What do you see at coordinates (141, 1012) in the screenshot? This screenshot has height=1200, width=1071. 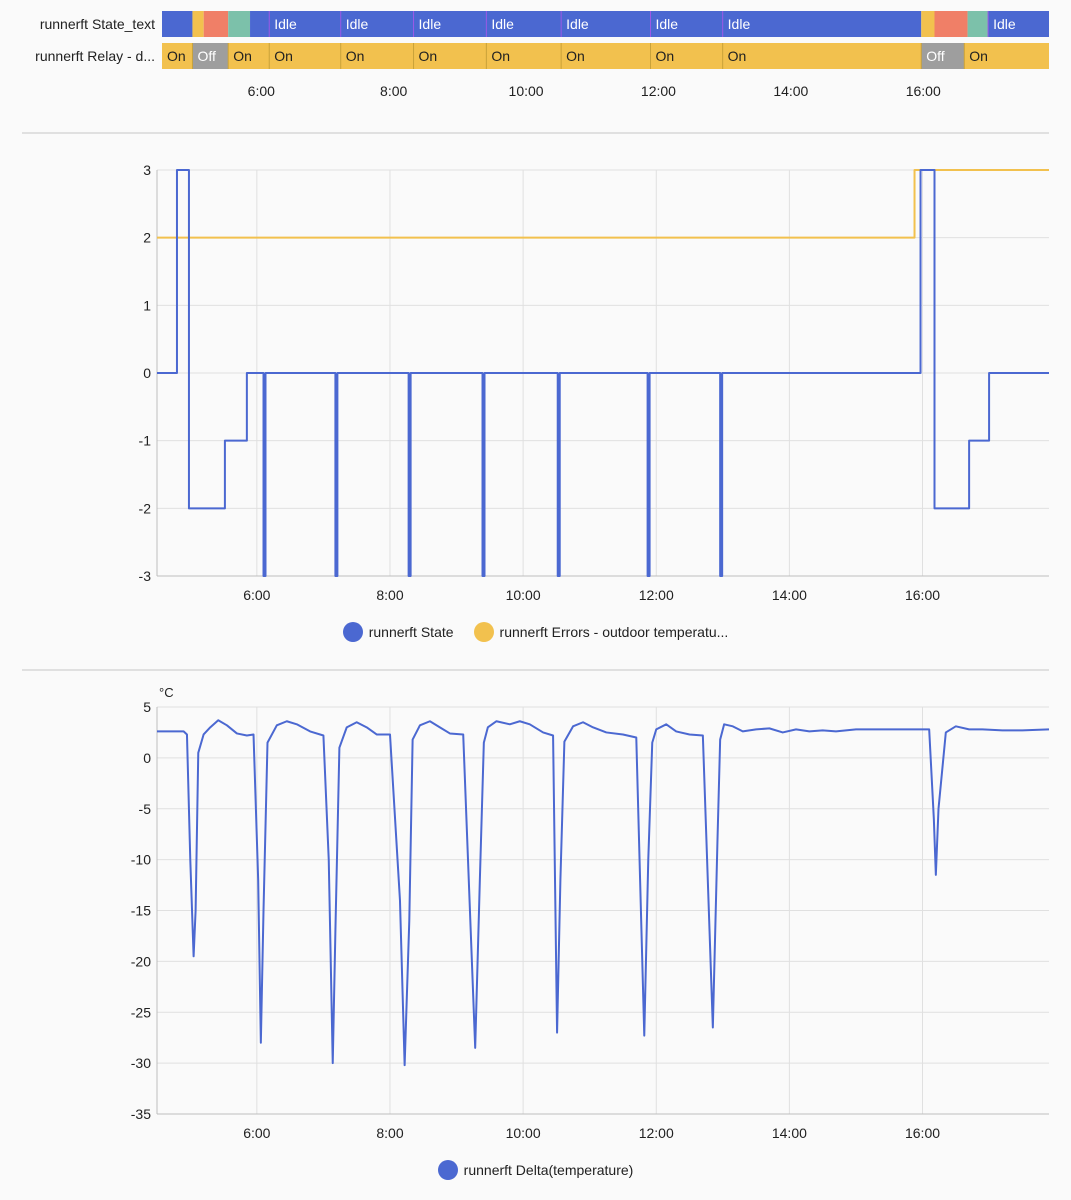 I see `y-tick-label: -25` at bounding box center [141, 1012].